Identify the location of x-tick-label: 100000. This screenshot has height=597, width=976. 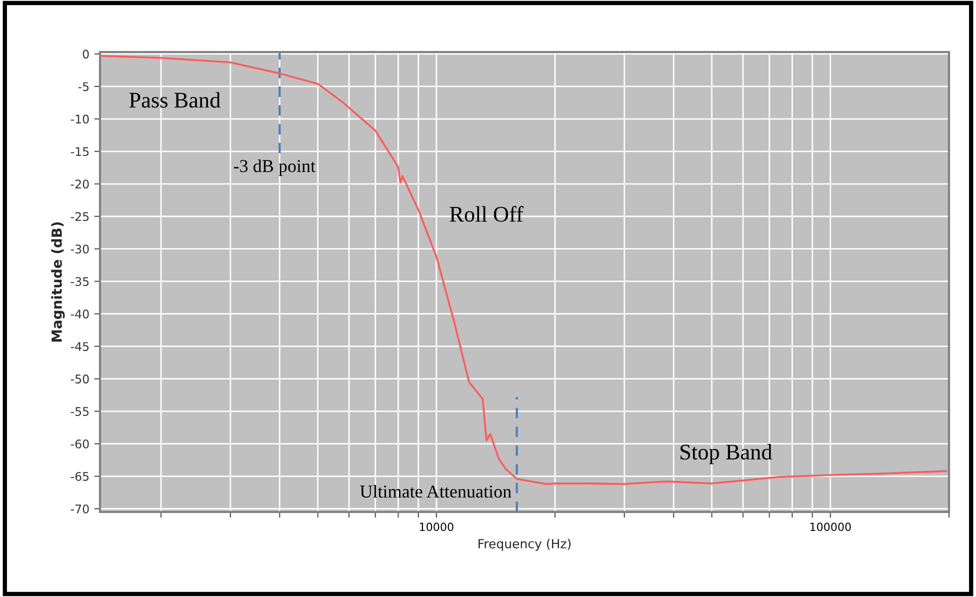
(830, 527).